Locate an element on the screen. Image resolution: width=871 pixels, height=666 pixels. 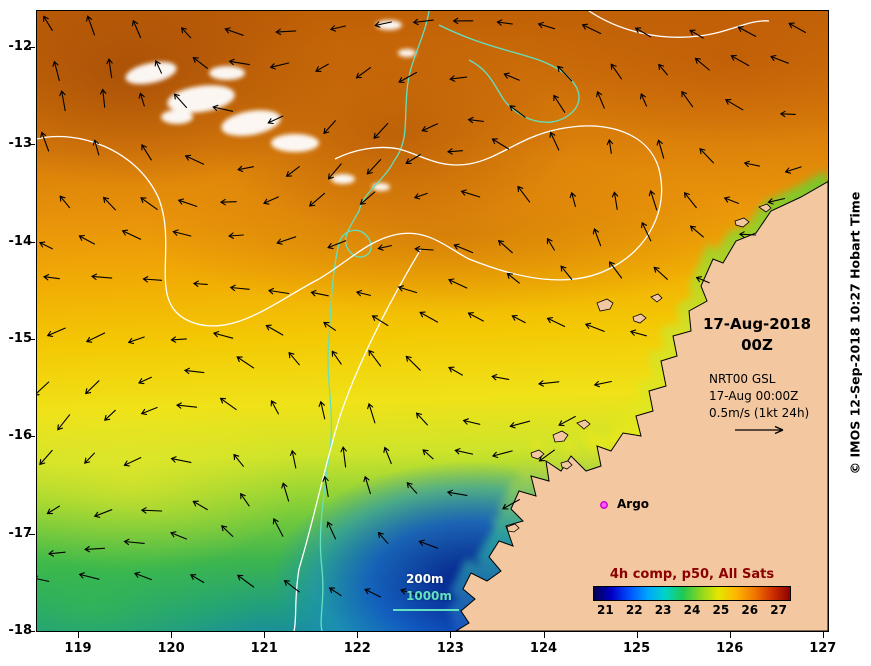
y-axis-tick-label: -18 is located at coordinates (20, 630).